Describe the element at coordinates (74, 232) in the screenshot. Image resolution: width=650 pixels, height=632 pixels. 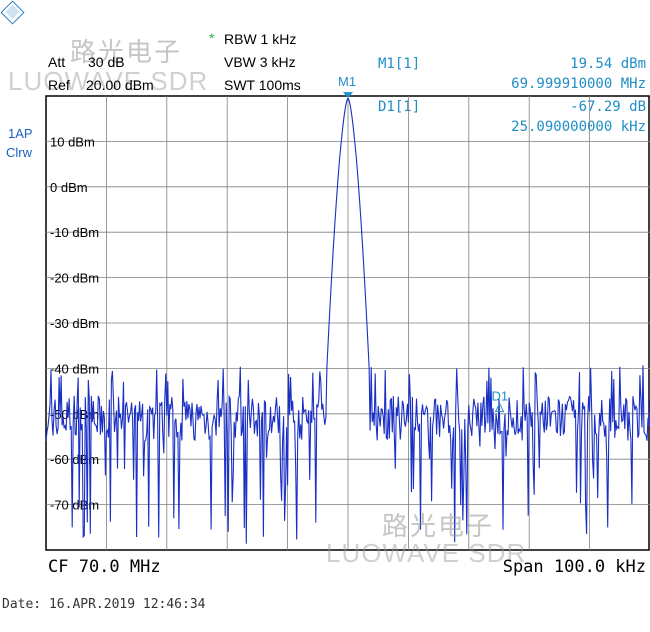
I see `y-tick-label: -10 dBm` at that location.